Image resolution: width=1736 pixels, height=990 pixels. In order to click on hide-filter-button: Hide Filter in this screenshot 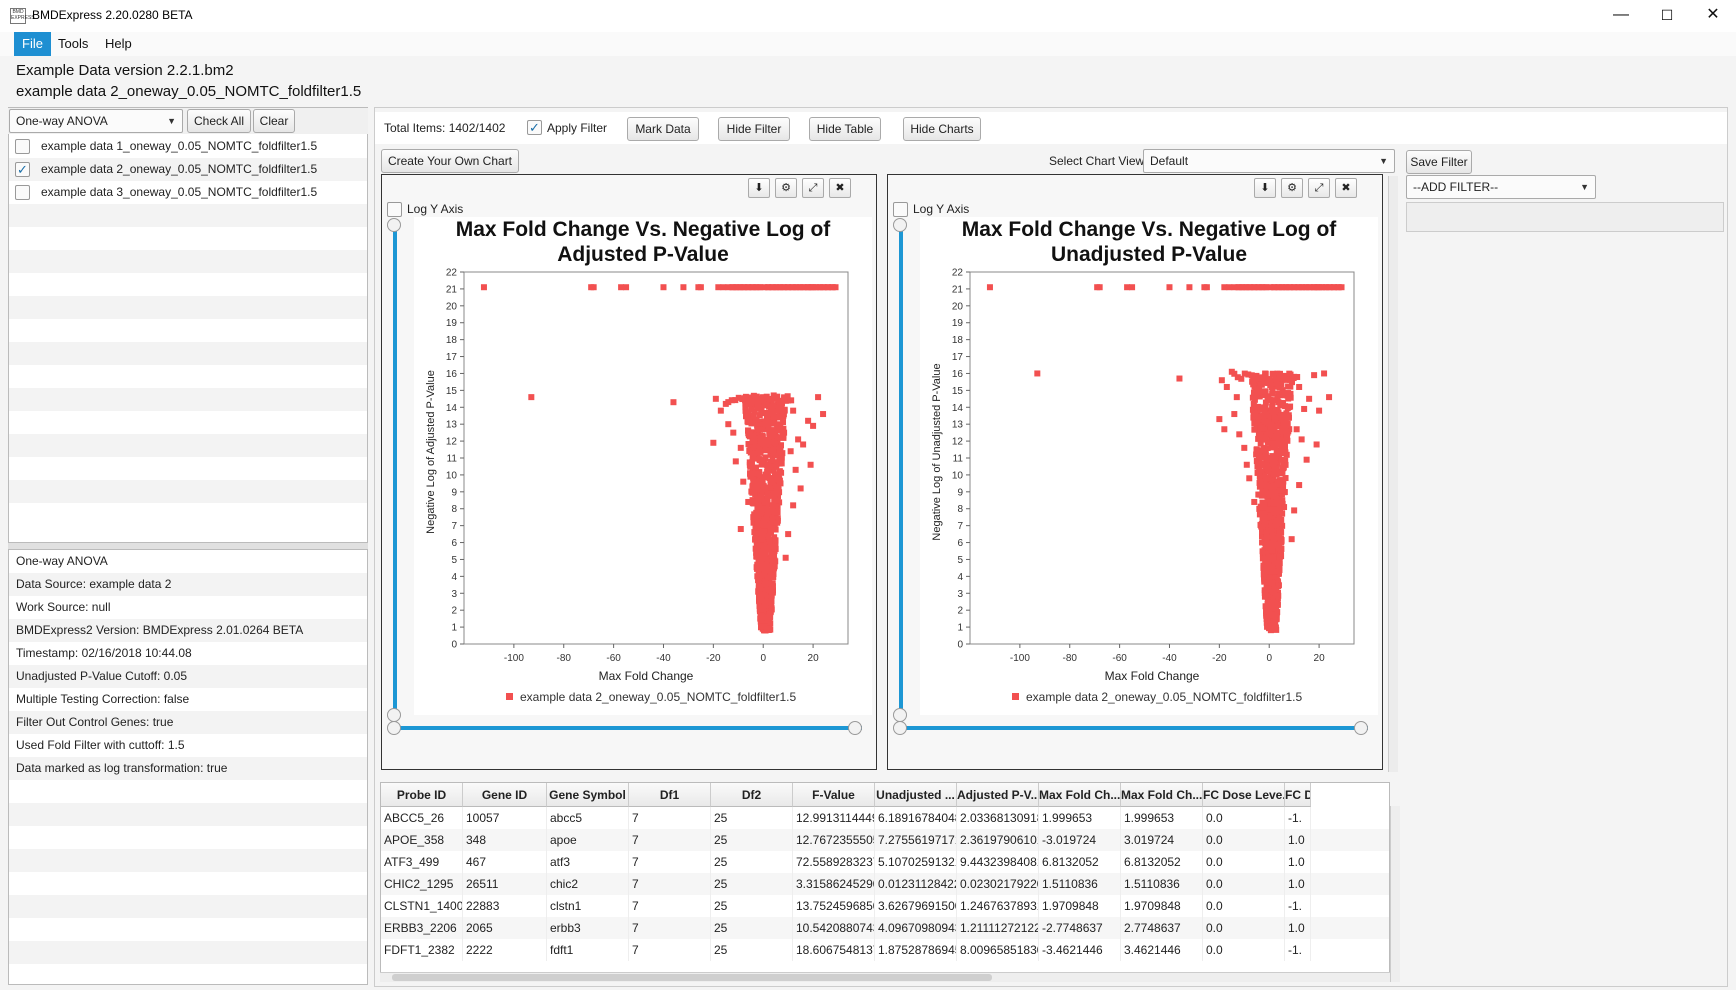, I will do `click(754, 129)`.